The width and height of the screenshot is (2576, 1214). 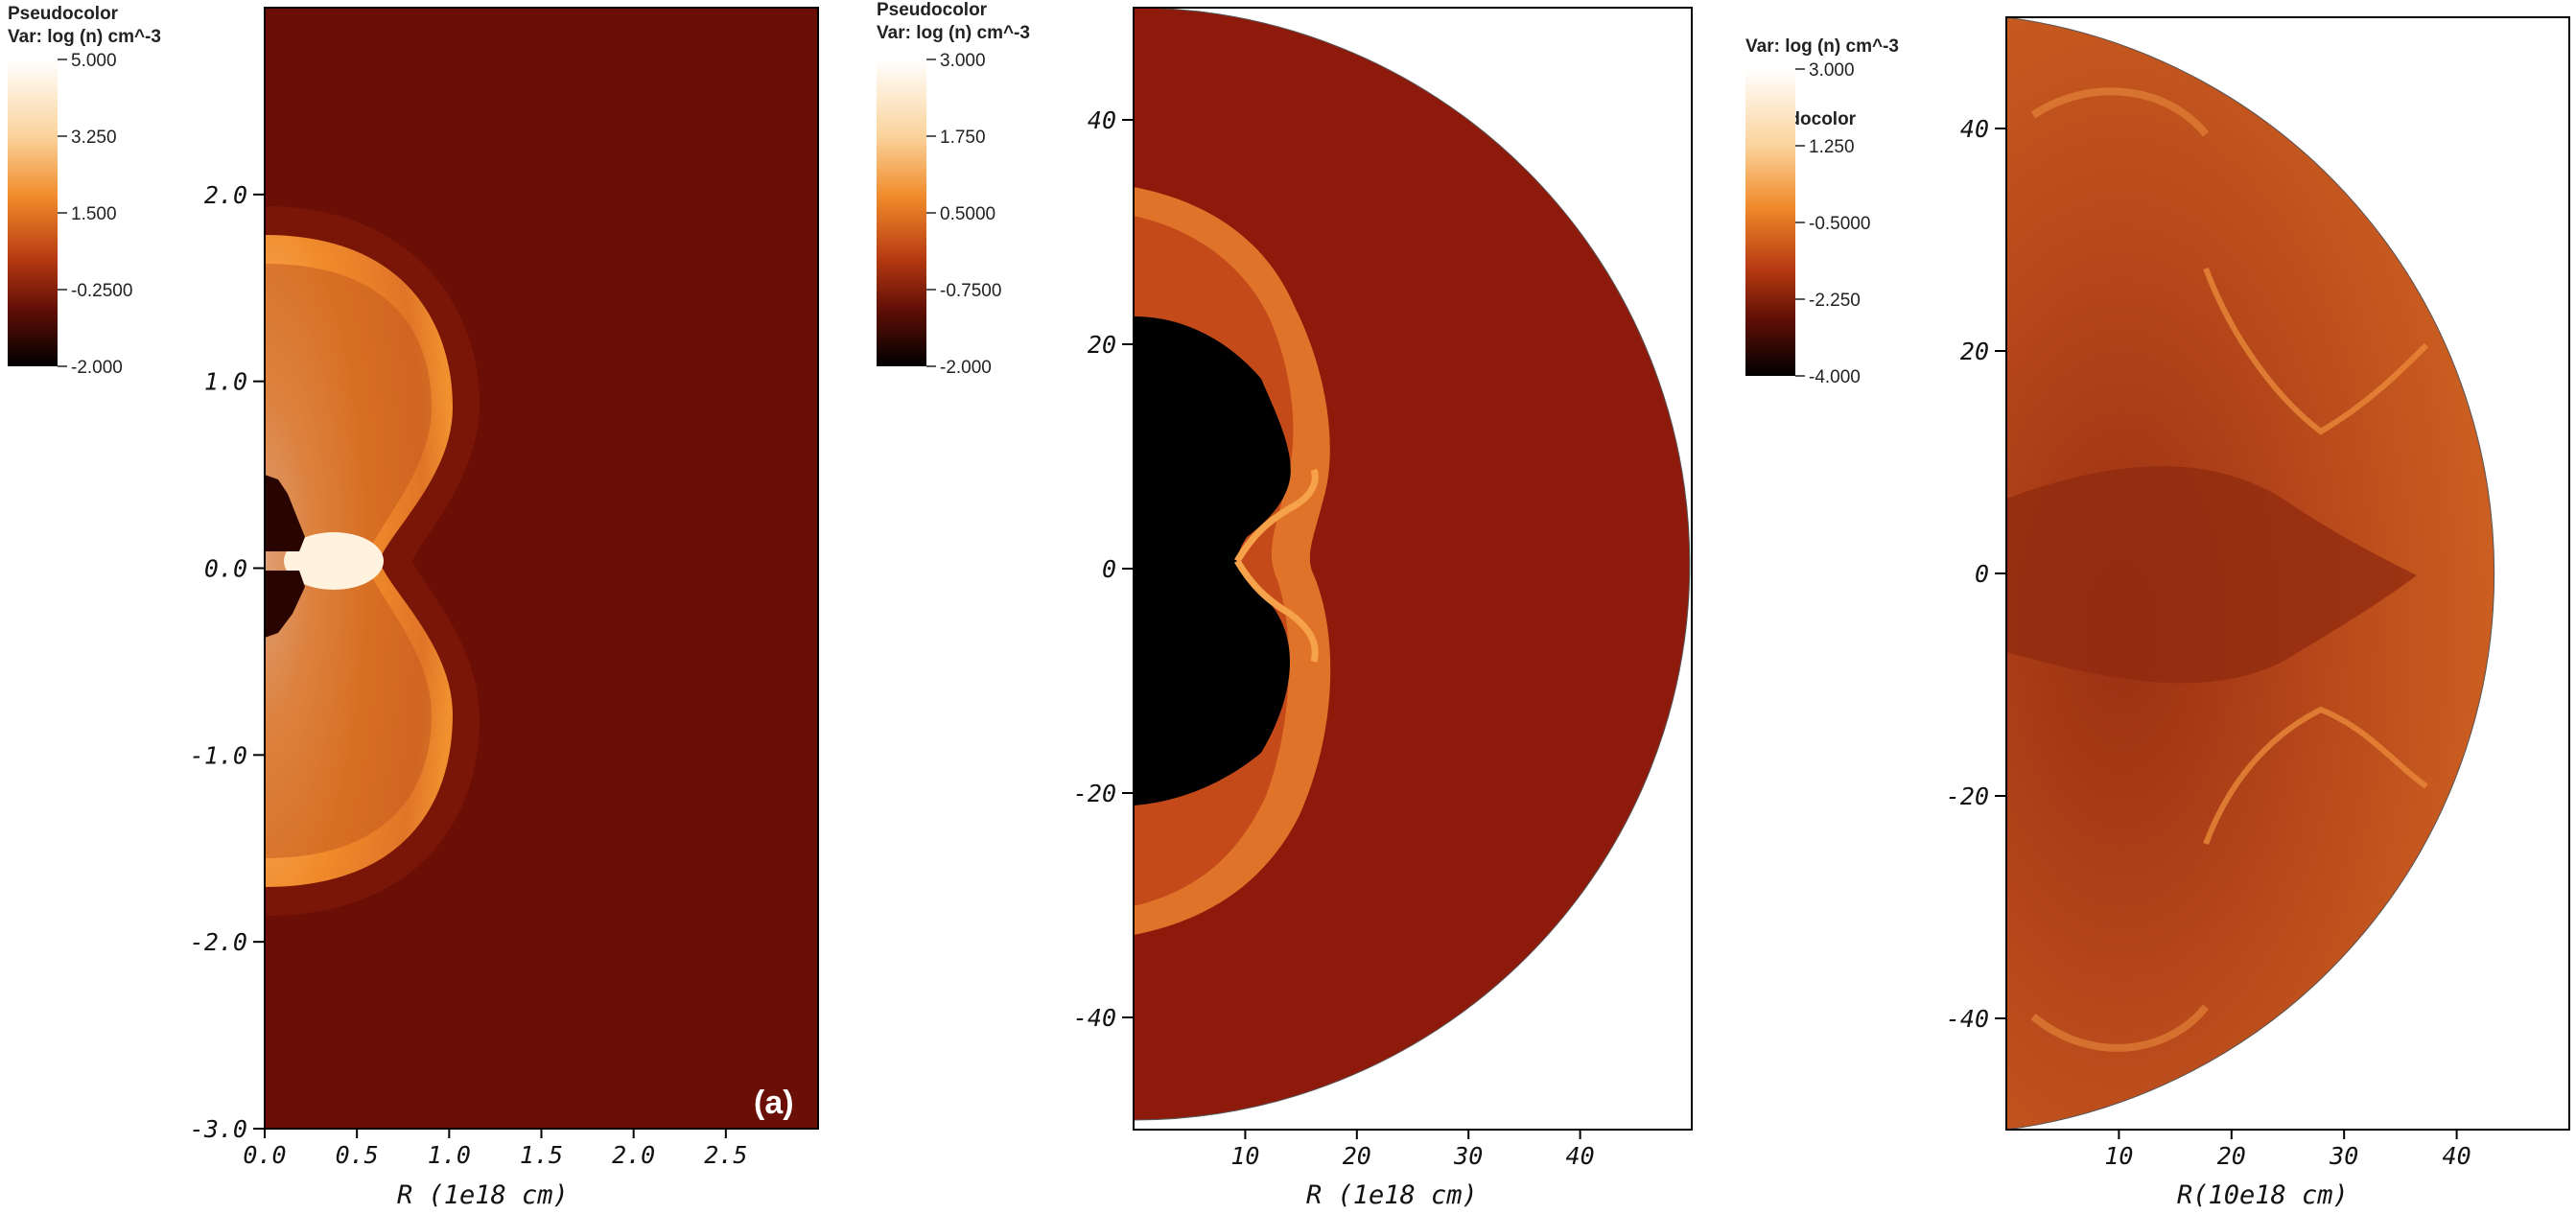 What do you see at coordinates (1641, 1100) in the screenshot?
I see `panel-b-label: (b)` at bounding box center [1641, 1100].